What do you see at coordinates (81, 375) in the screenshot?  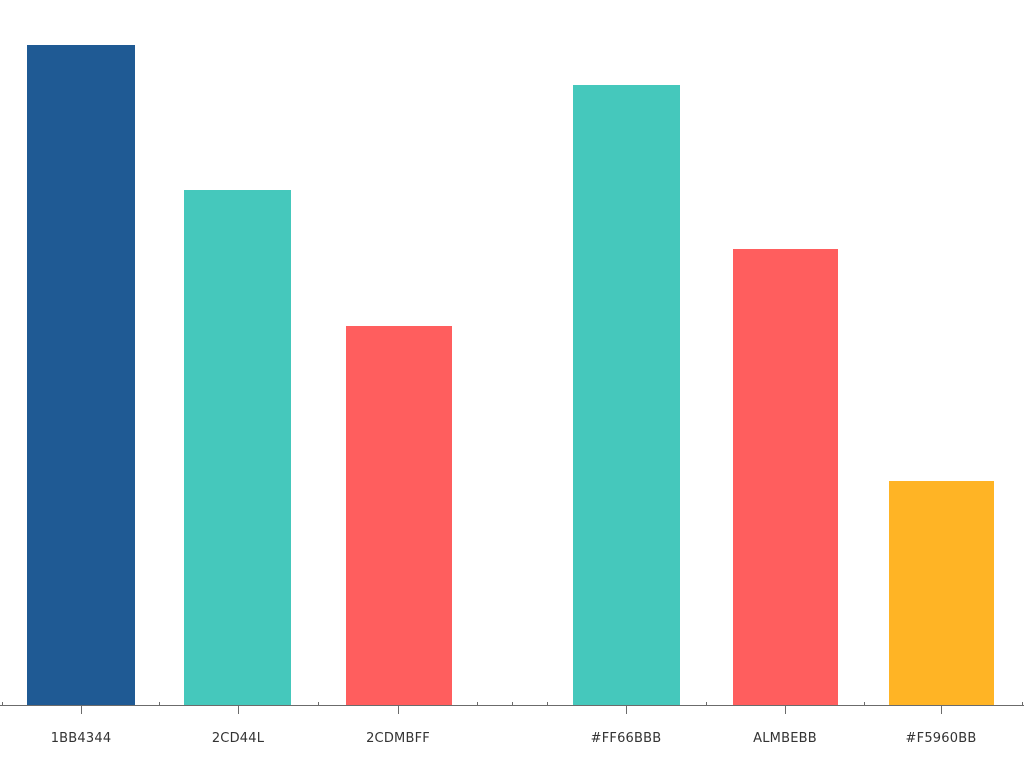 I see `bar-1bb4344` at bounding box center [81, 375].